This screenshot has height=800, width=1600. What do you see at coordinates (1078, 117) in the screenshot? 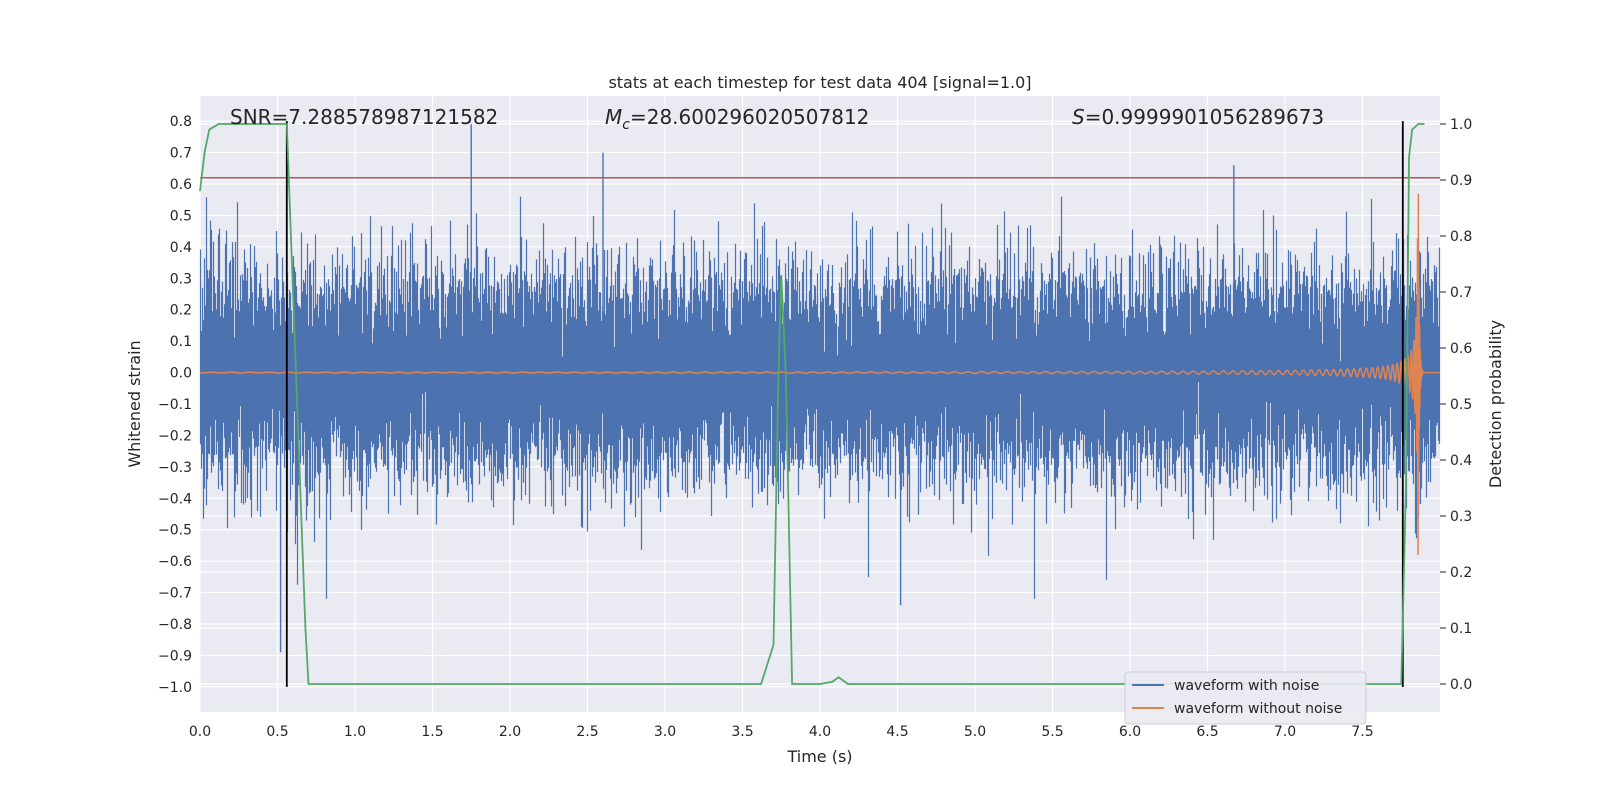
I see `statistic-symbol: S` at bounding box center [1078, 117].